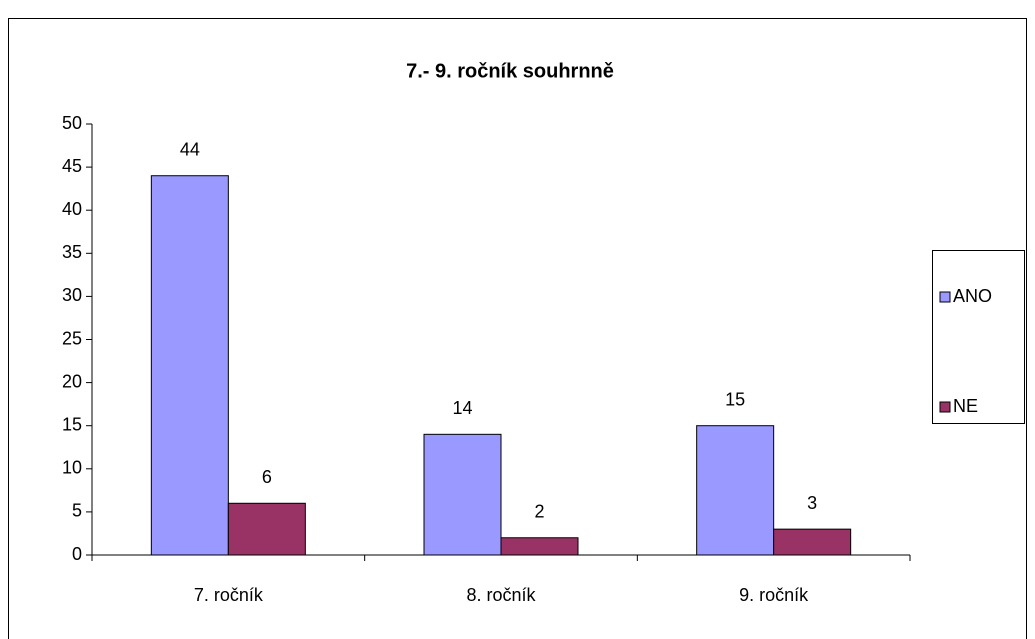 This screenshot has width=1035, height=639. Describe the element at coordinates (72, 338) in the screenshot. I see `y-tick-label: 25` at that location.